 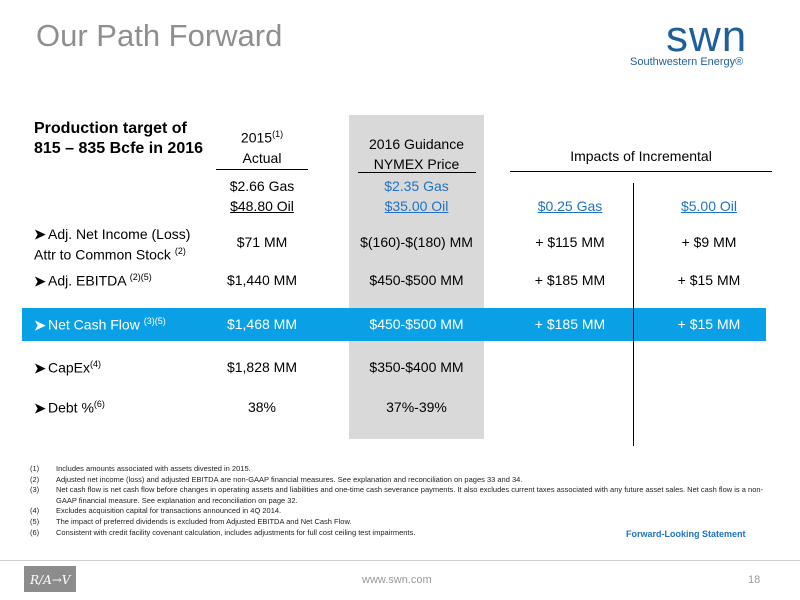 I want to click on actual-gas-price: $2.66 Gas, so click(x=262, y=186).